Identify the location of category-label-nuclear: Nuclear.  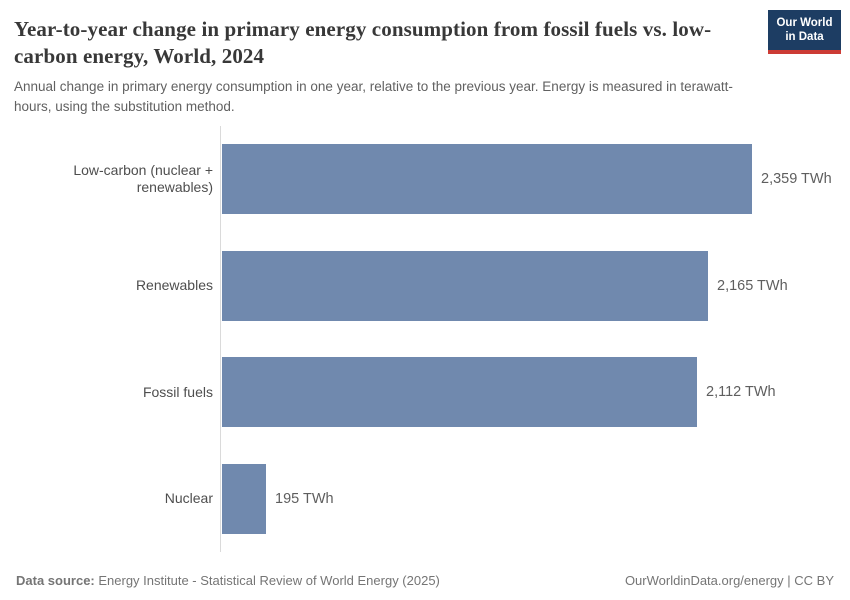
(188, 498).